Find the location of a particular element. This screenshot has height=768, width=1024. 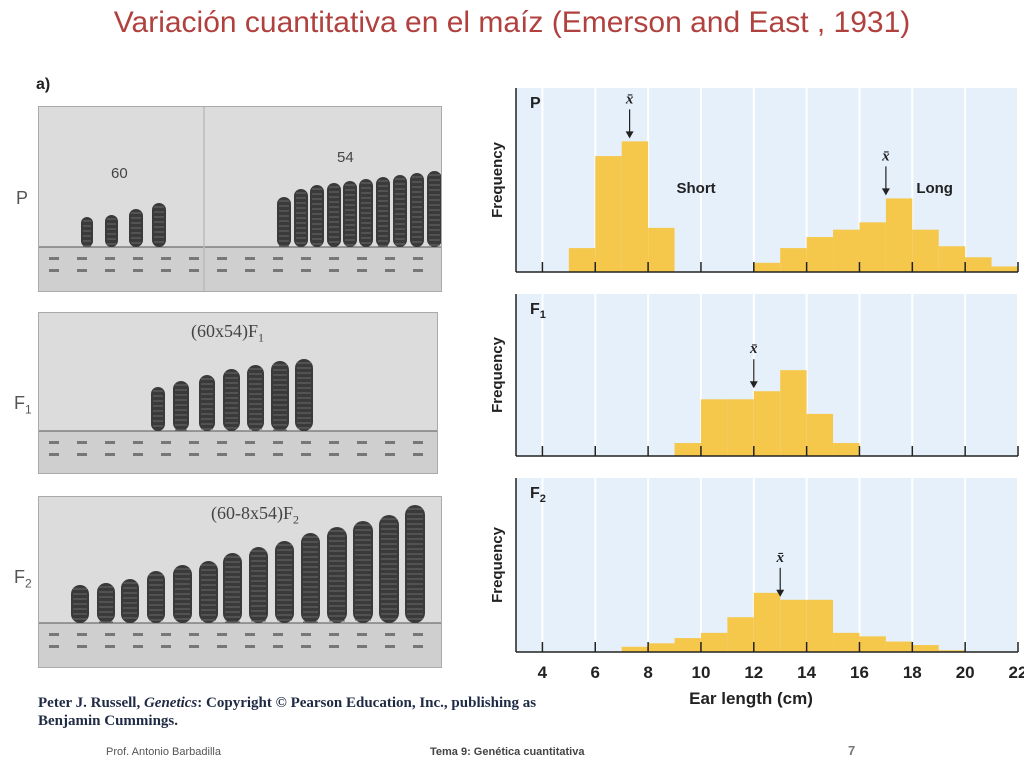

photo-parental-ears: 60 54 is located at coordinates (240, 199).